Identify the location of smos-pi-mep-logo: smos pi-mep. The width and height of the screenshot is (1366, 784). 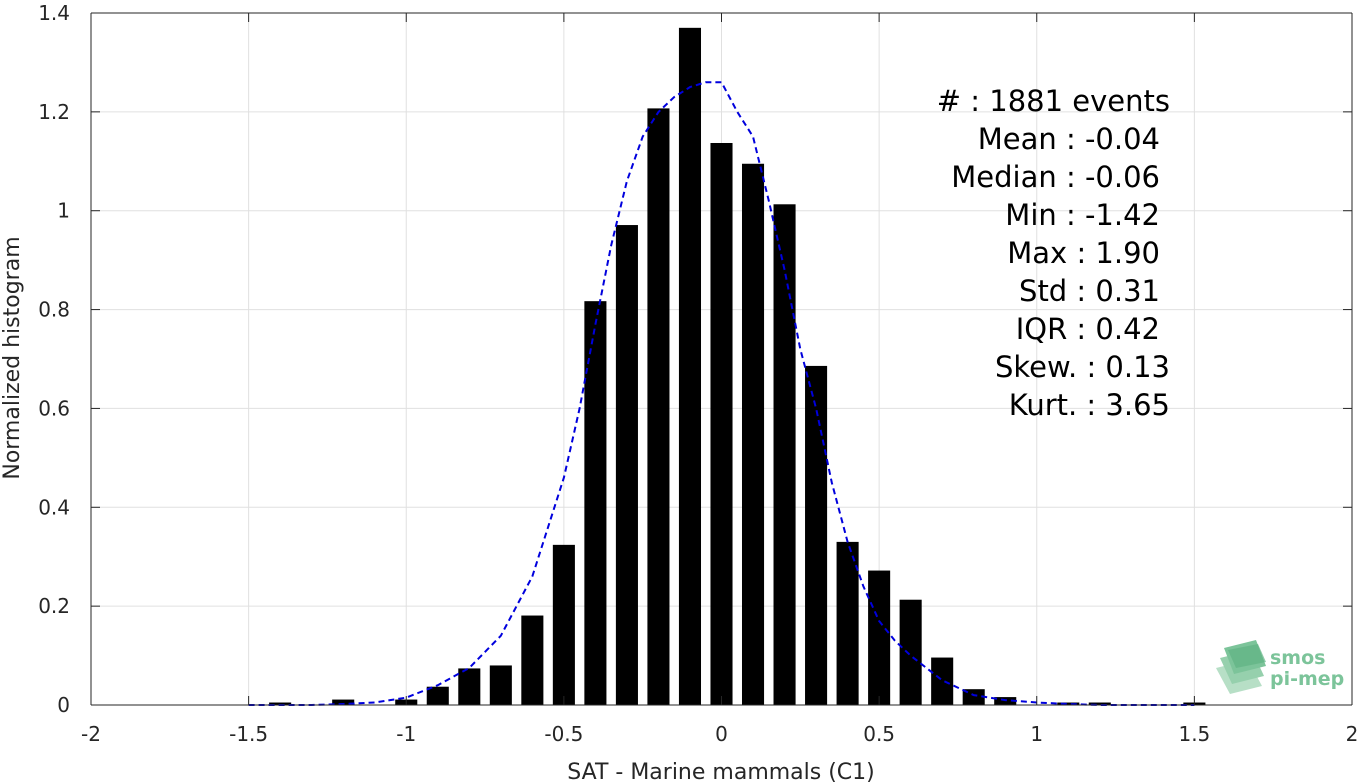
(1280, 667).